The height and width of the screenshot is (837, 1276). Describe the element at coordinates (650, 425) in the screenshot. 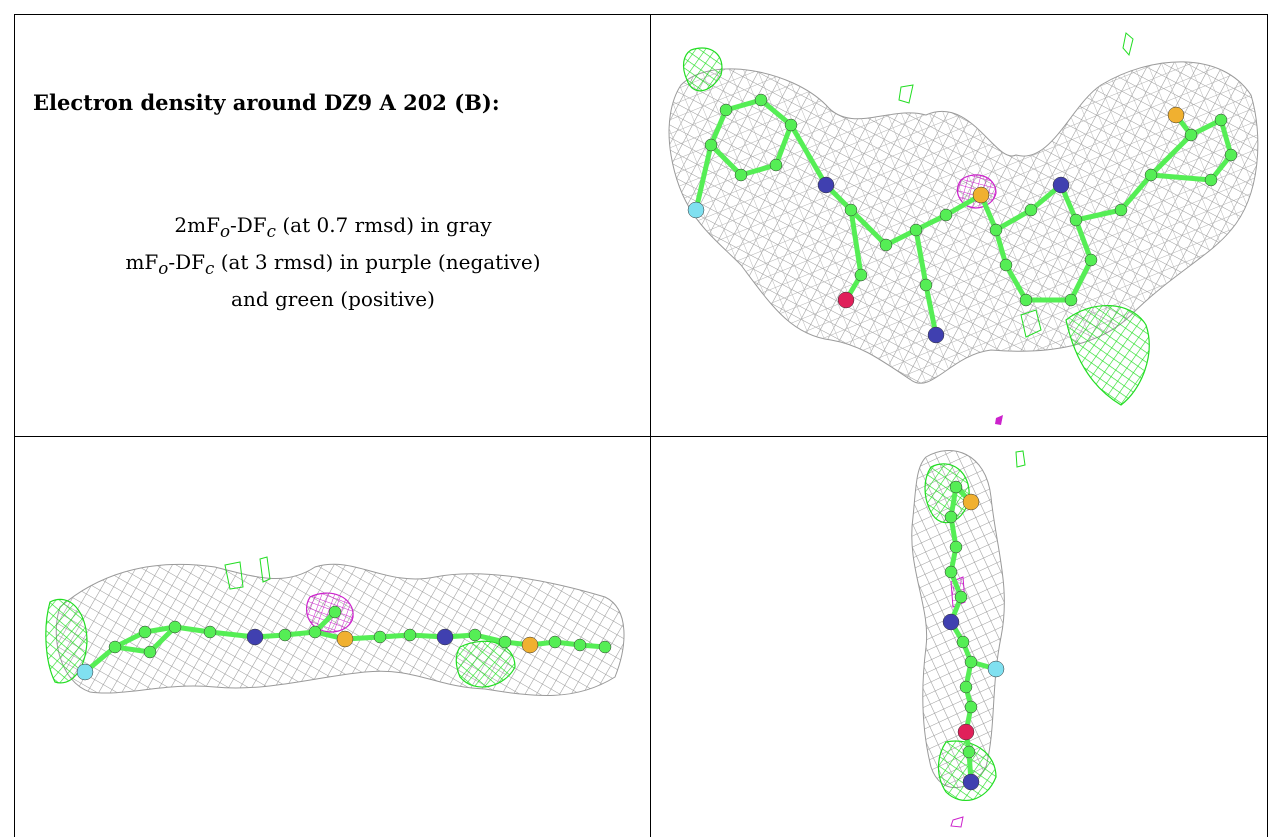

I see `grid-line-middle` at that location.